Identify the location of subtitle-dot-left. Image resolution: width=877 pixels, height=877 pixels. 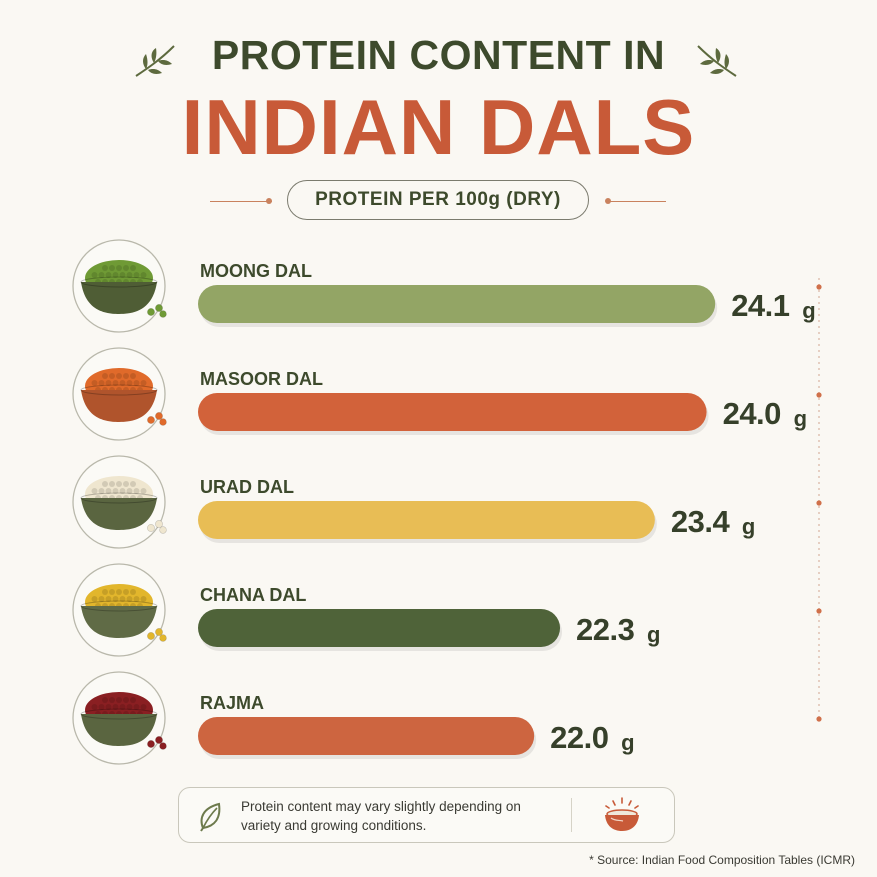
(269, 201).